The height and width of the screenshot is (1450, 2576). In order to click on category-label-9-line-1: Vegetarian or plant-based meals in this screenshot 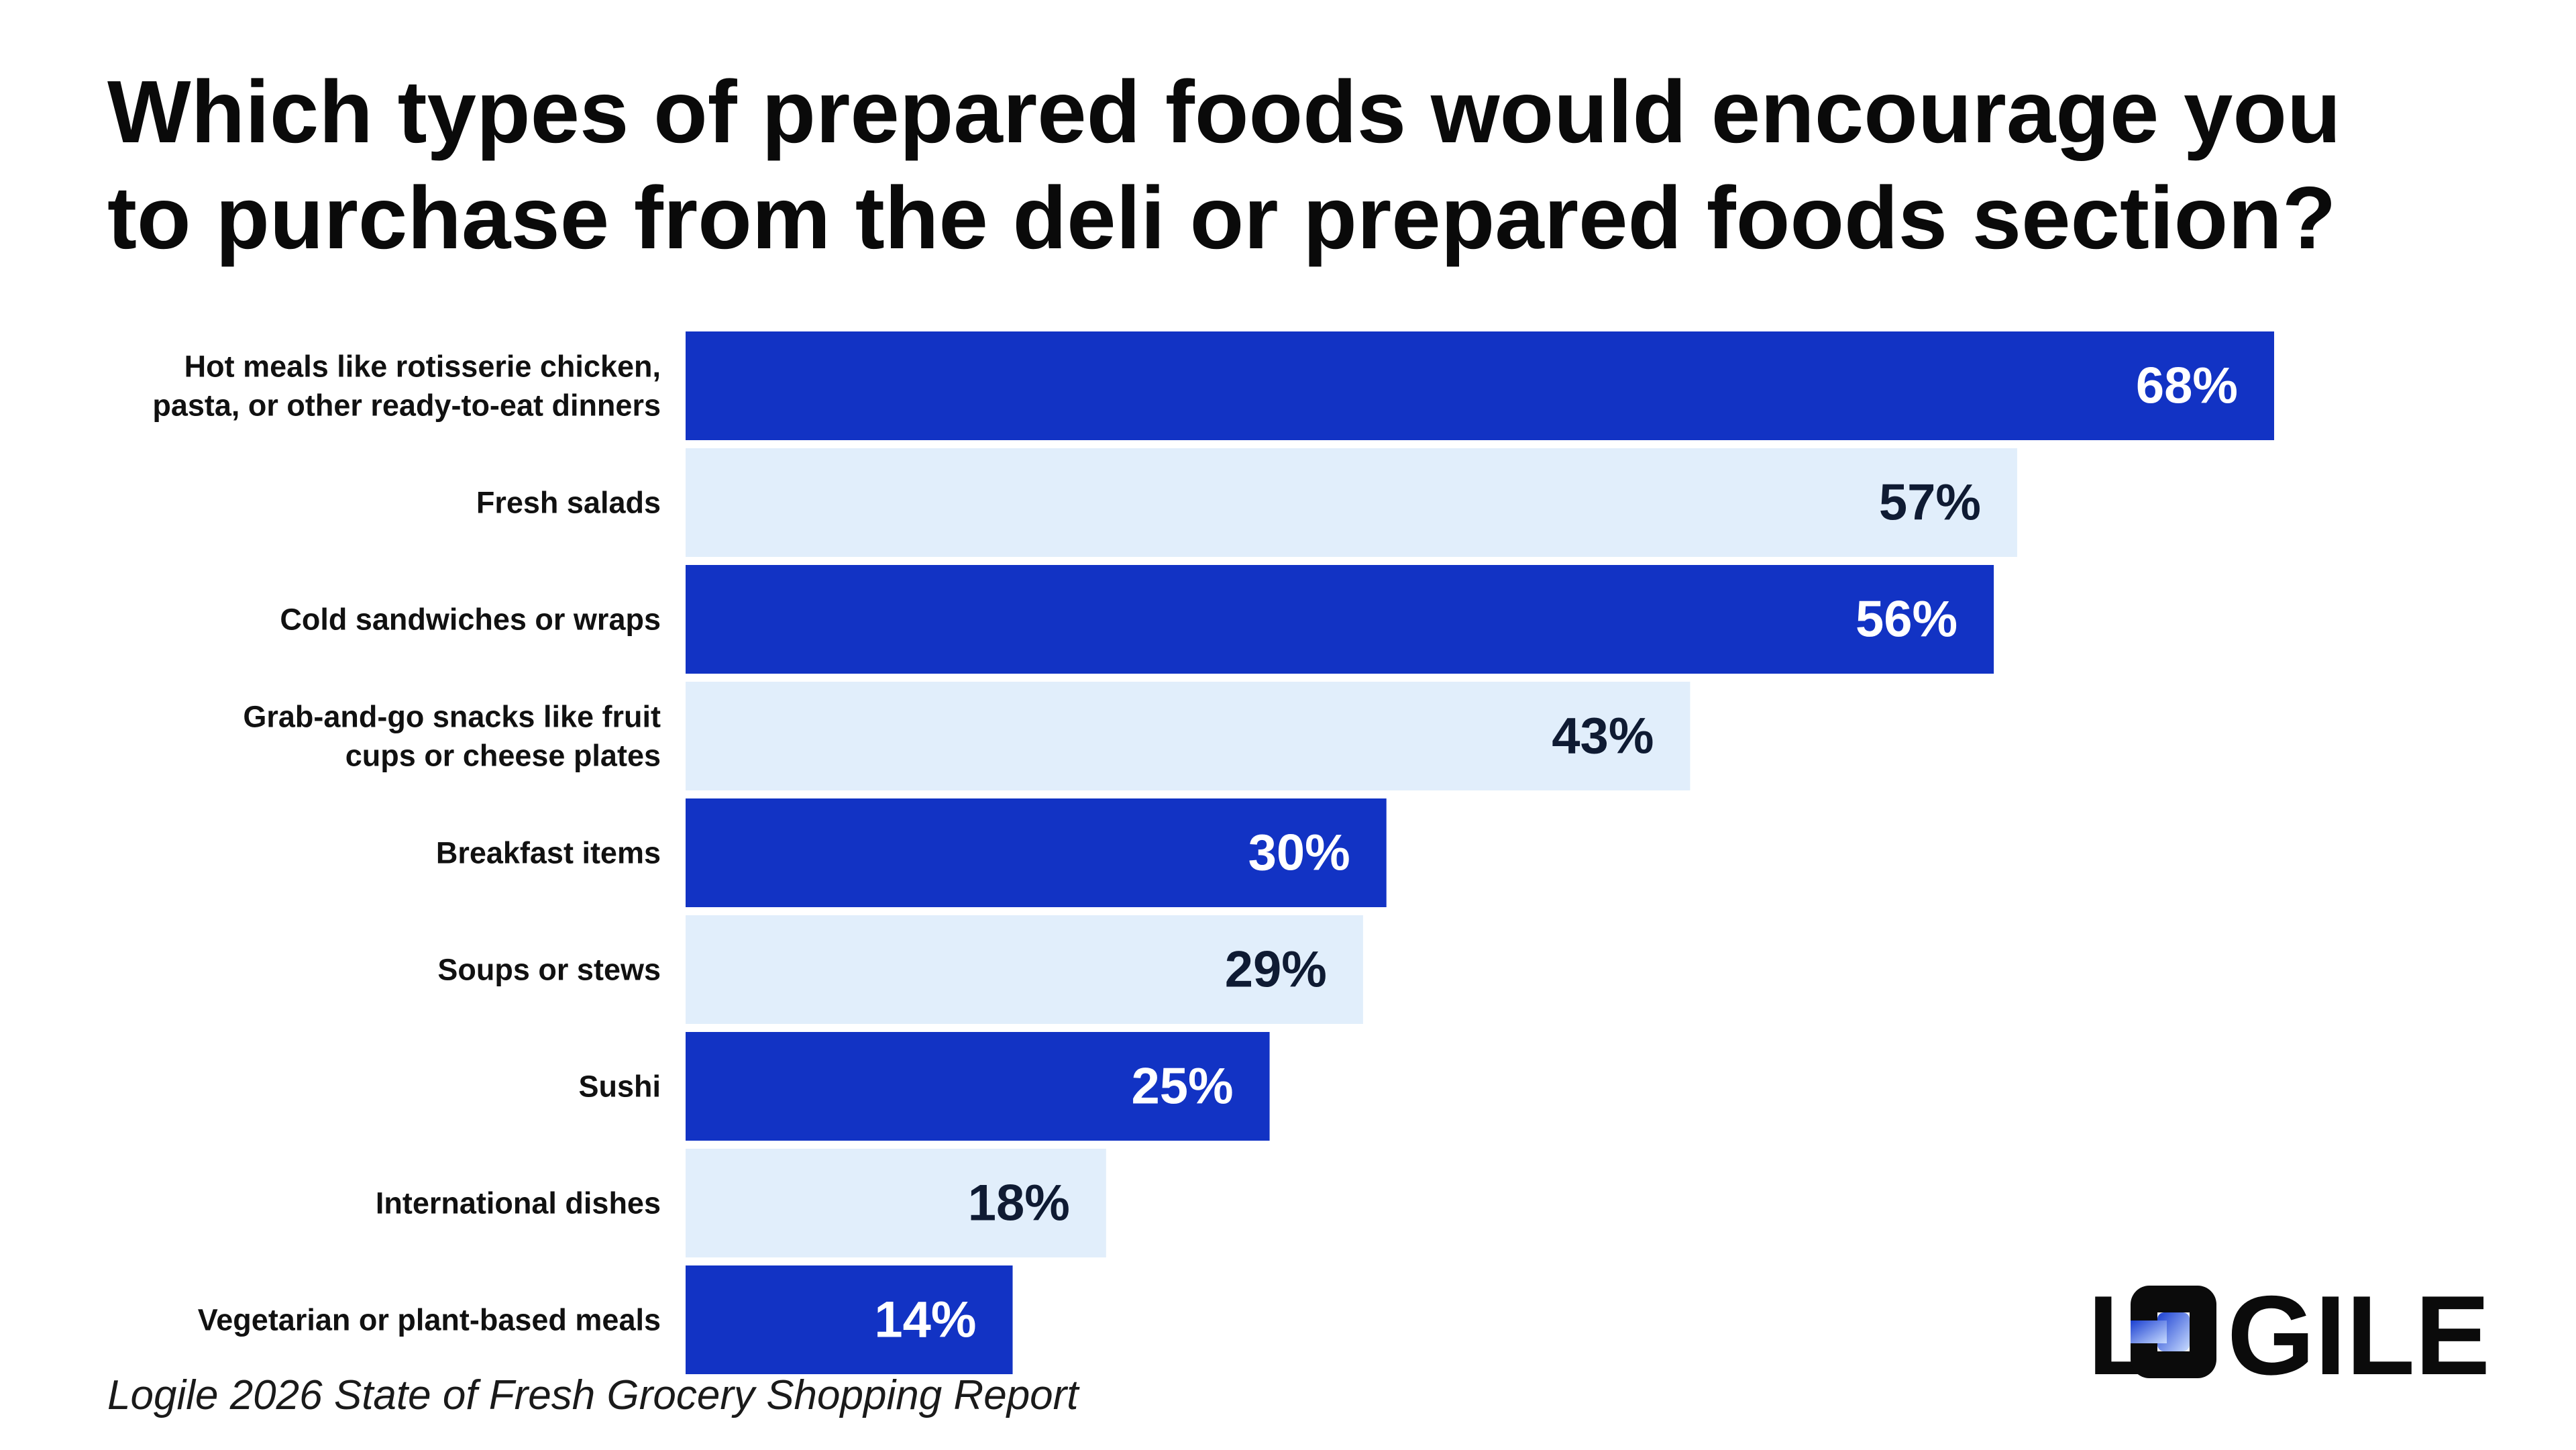, I will do `click(429, 1320)`.